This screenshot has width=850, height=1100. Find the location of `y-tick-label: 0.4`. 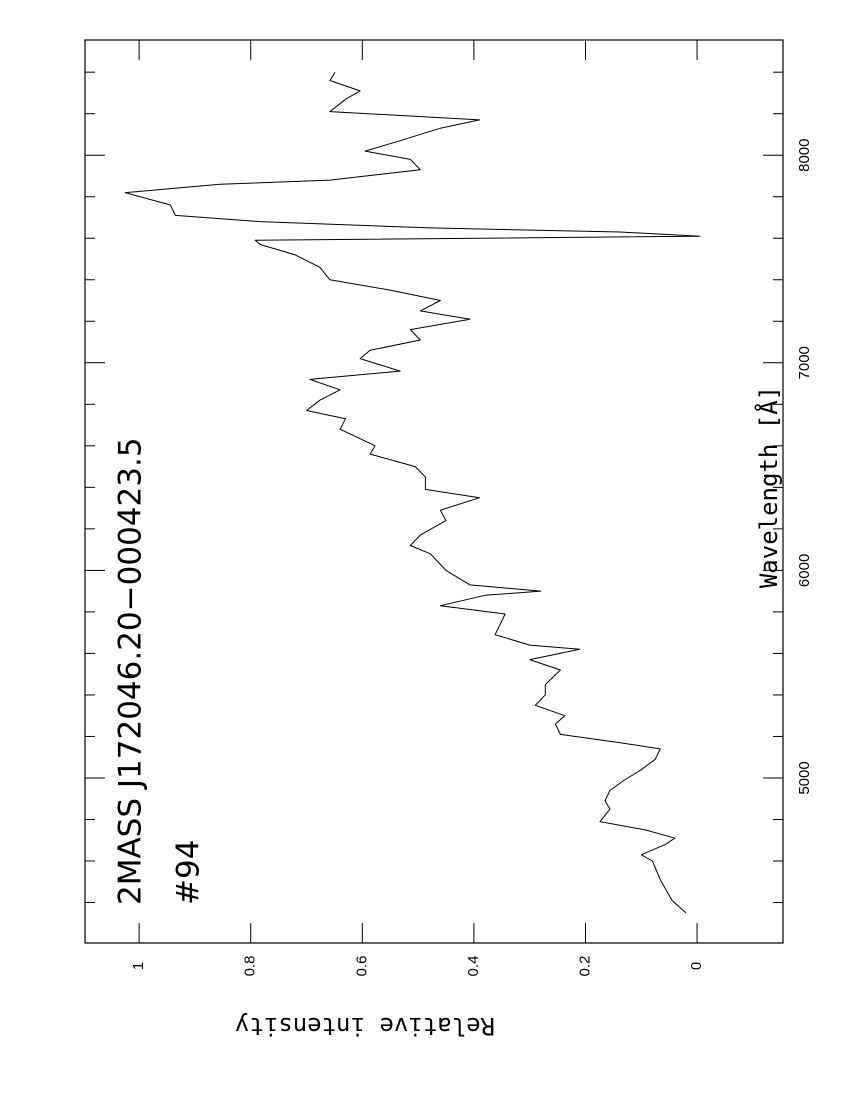

y-tick-label: 0.4 is located at coordinates (473, 966).